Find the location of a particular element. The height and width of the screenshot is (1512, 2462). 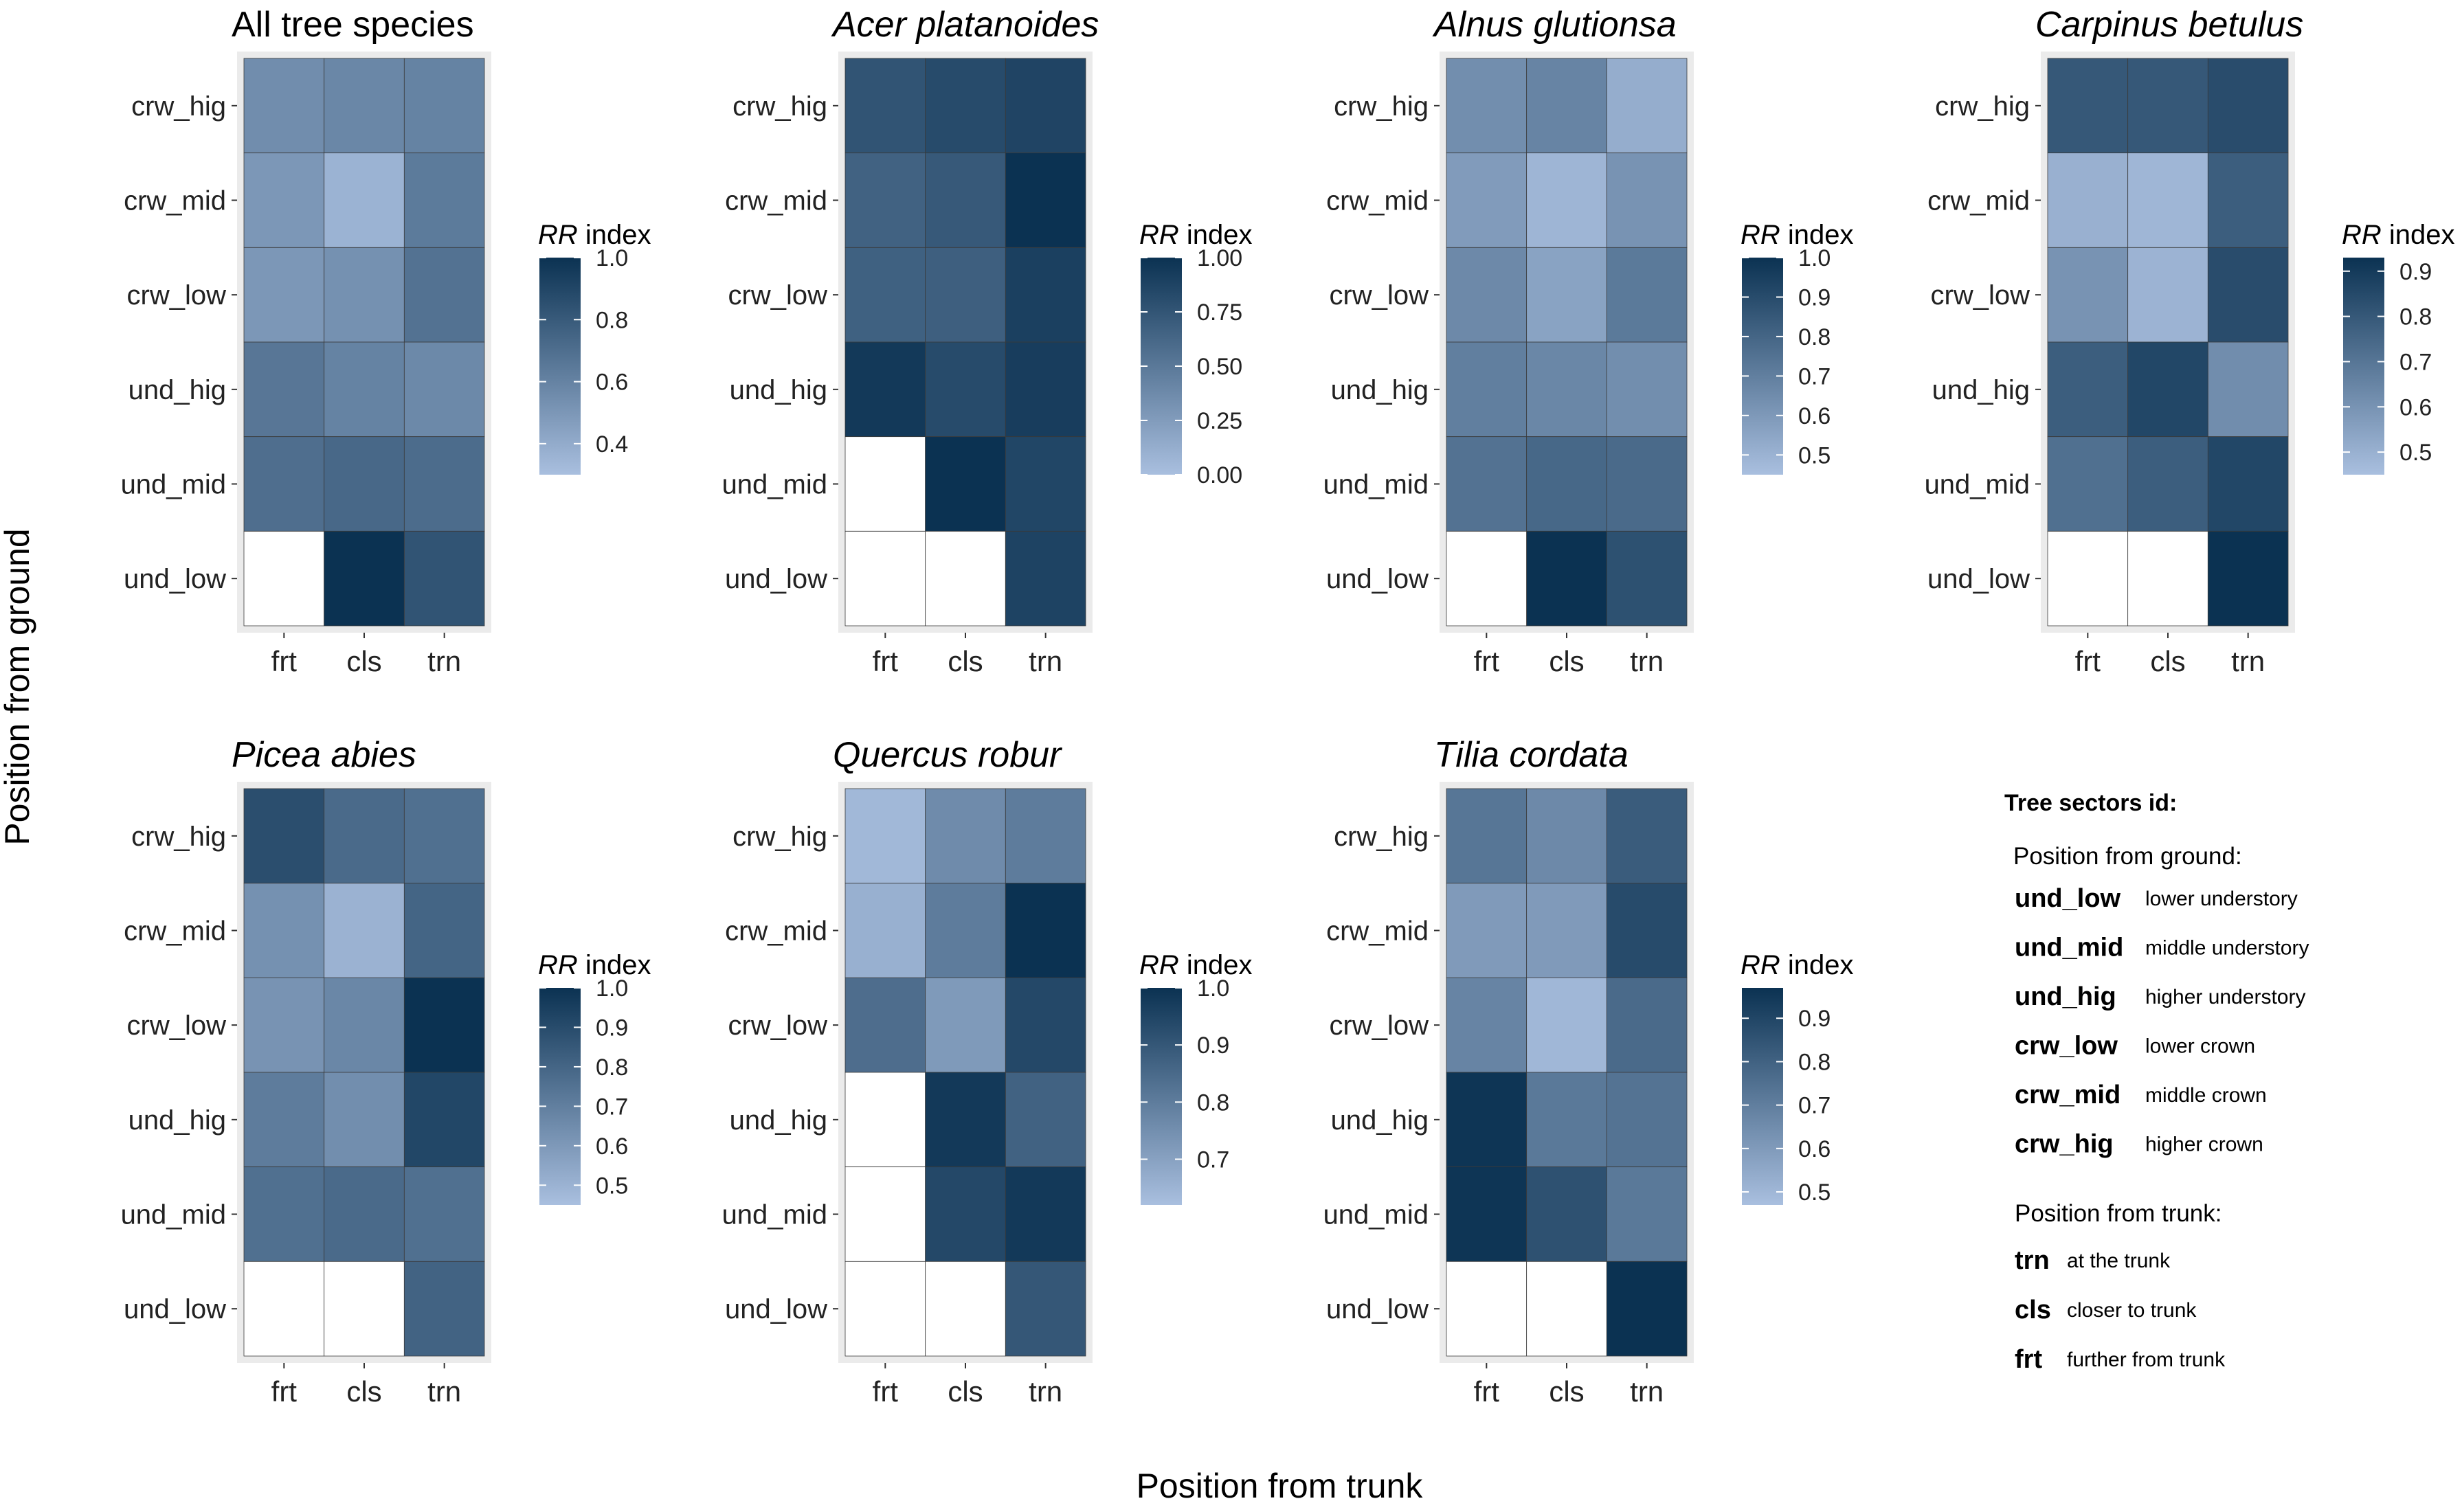

key-trunk-code: frt is located at coordinates (2028, 1360).